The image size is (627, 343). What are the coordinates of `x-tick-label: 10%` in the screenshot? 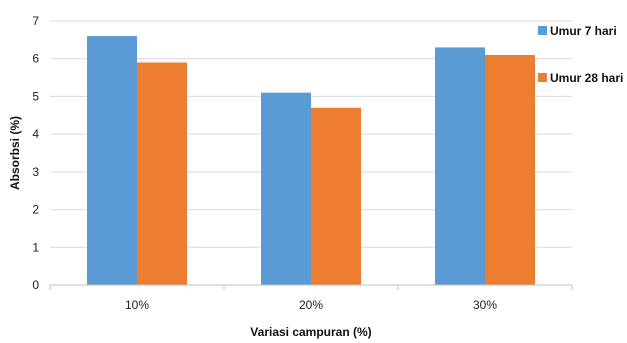 It's located at (137, 305).